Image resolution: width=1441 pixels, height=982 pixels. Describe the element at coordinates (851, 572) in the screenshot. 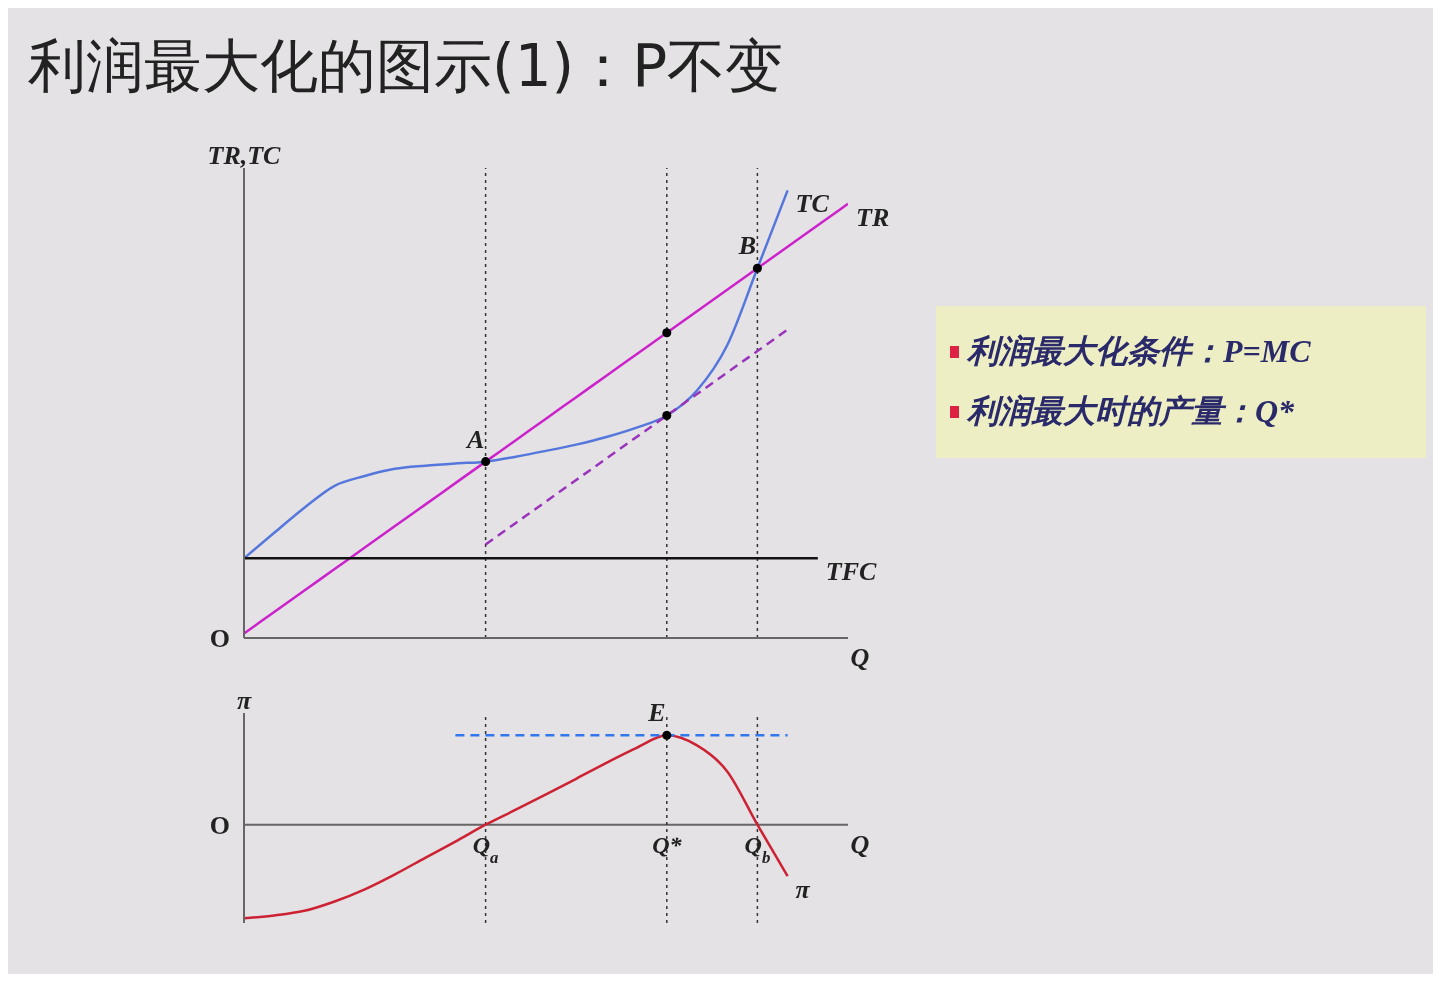

I see `series-label: TFC` at that location.